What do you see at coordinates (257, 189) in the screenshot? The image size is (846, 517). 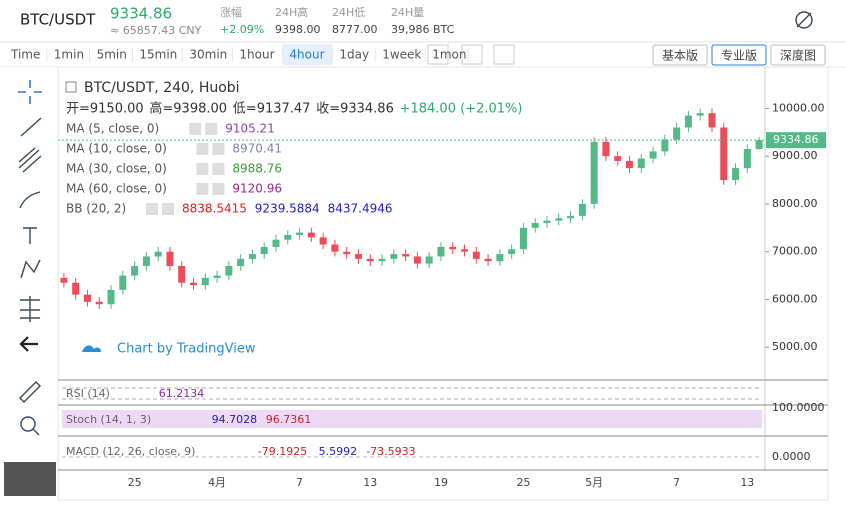 I see `study-value: 9120.96` at bounding box center [257, 189].